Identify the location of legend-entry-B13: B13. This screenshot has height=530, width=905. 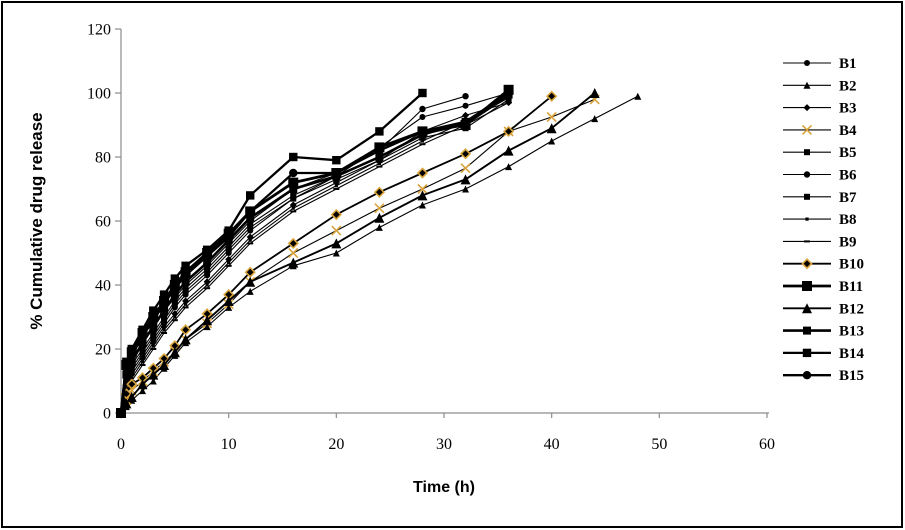
(823, 332).